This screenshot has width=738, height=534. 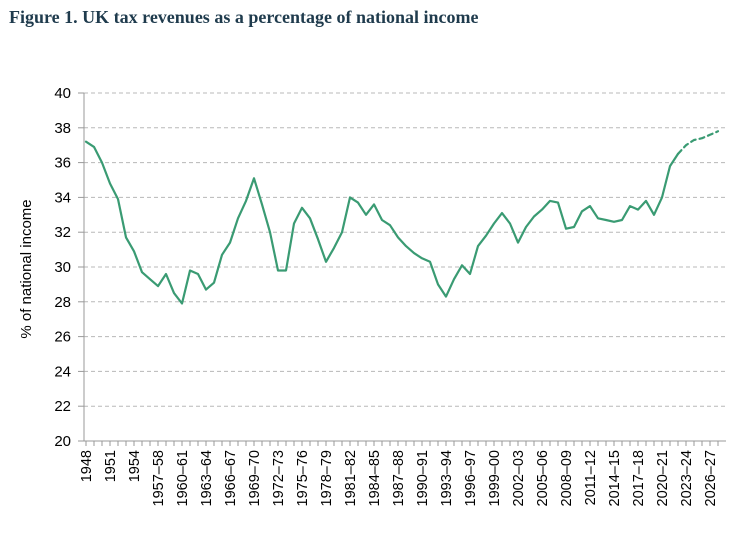 What do you see at coordinates (447, 478) in the screenshot?
I see `x-tick-label: 1993–94` at bounding box center [447, 478].